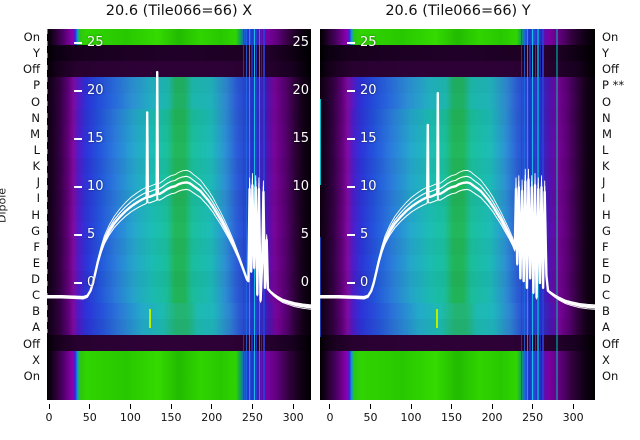 This screenshot has height=440, width=640. Describe the element at coordinates (36, 85) in the screenshot. I see `dipole-label: P` at that location.